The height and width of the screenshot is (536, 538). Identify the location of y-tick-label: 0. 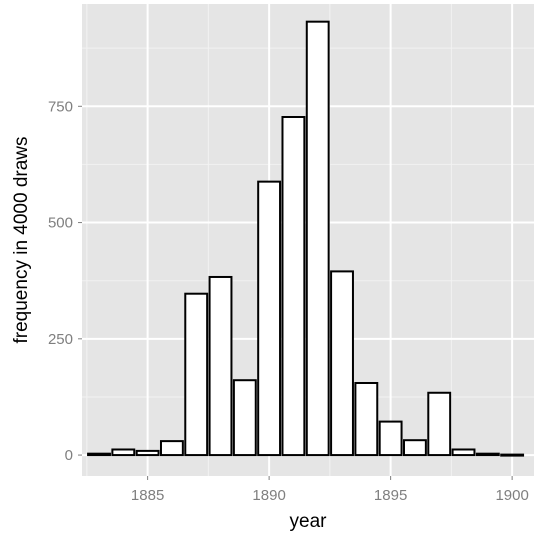
(69, 455).